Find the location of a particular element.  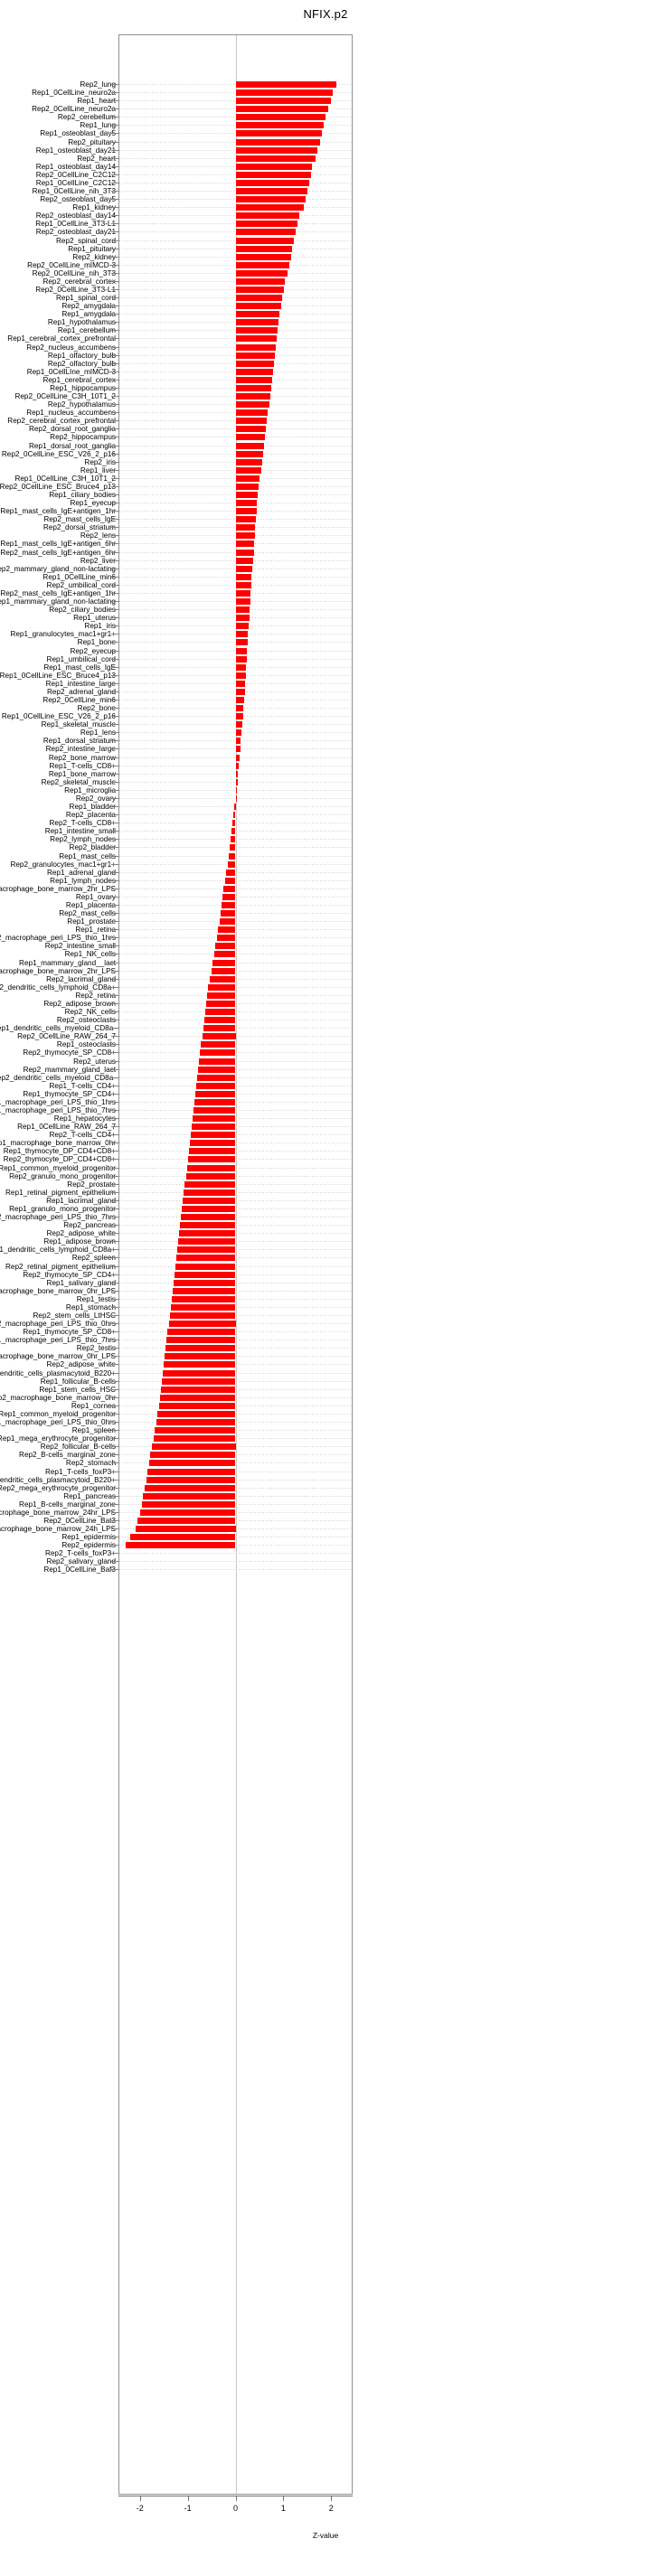

bar-category-label: Rep2_mega_erythrocyte_progenitor is located at coordinates (58, 1487).